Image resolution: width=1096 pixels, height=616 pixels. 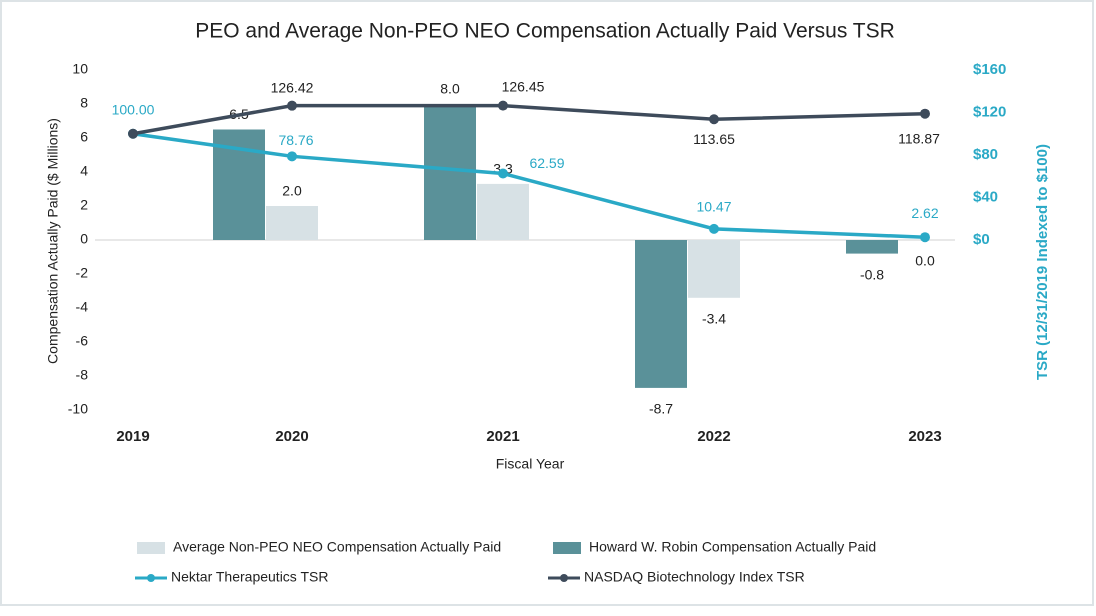 I want to click on data-label: 8.0, so click(x=450, y=89).